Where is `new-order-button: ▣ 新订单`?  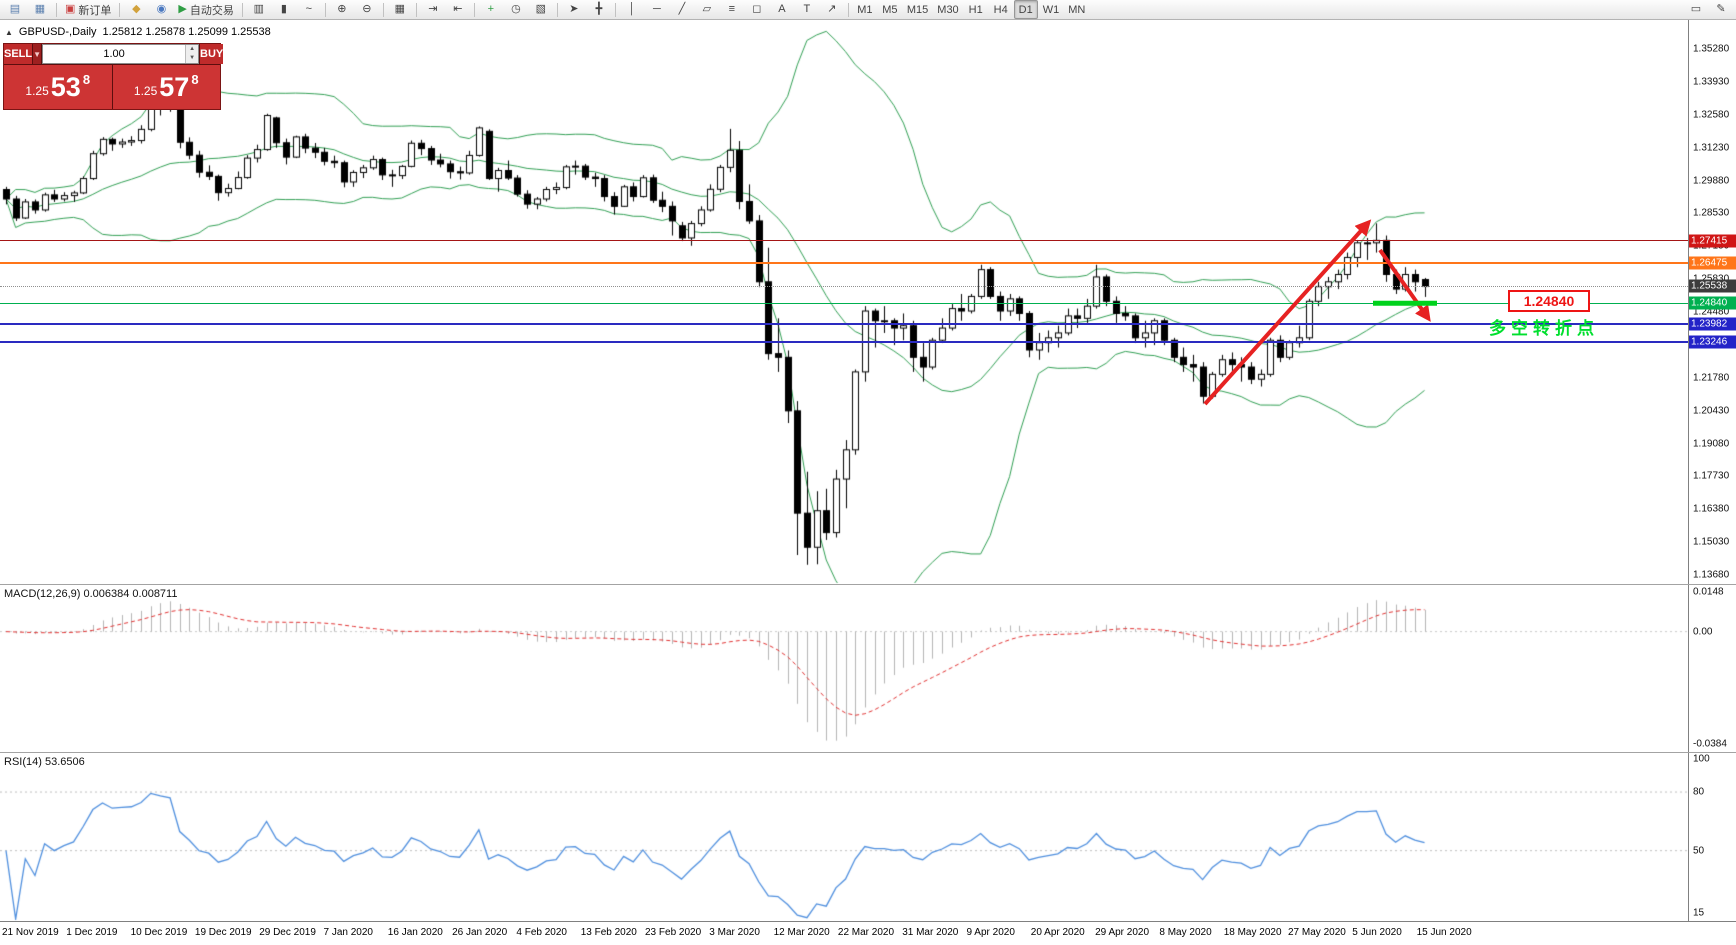
new-order-button: ▣ 新订单 is located at coordinates (88, 9).